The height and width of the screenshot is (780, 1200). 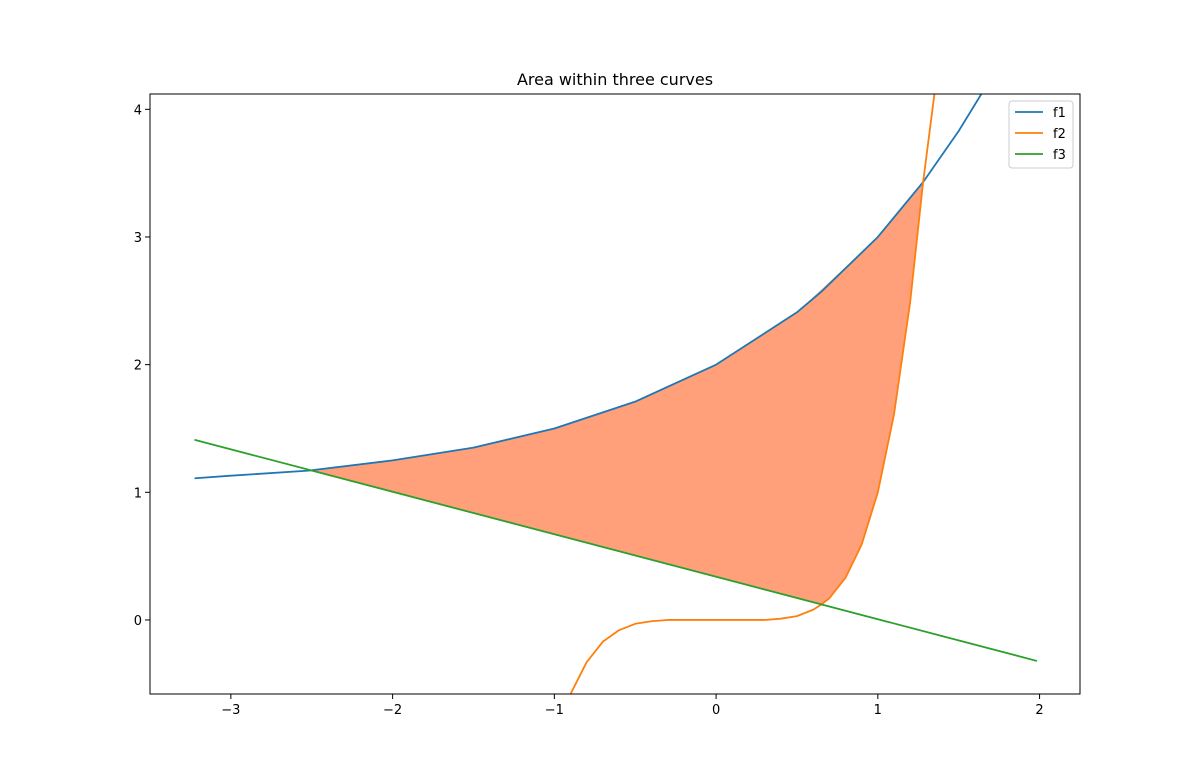 What do you see at coordinates (392, 710) in the screenshot?
I see `x-tick-label: −2` at bounding box center [392, 710].